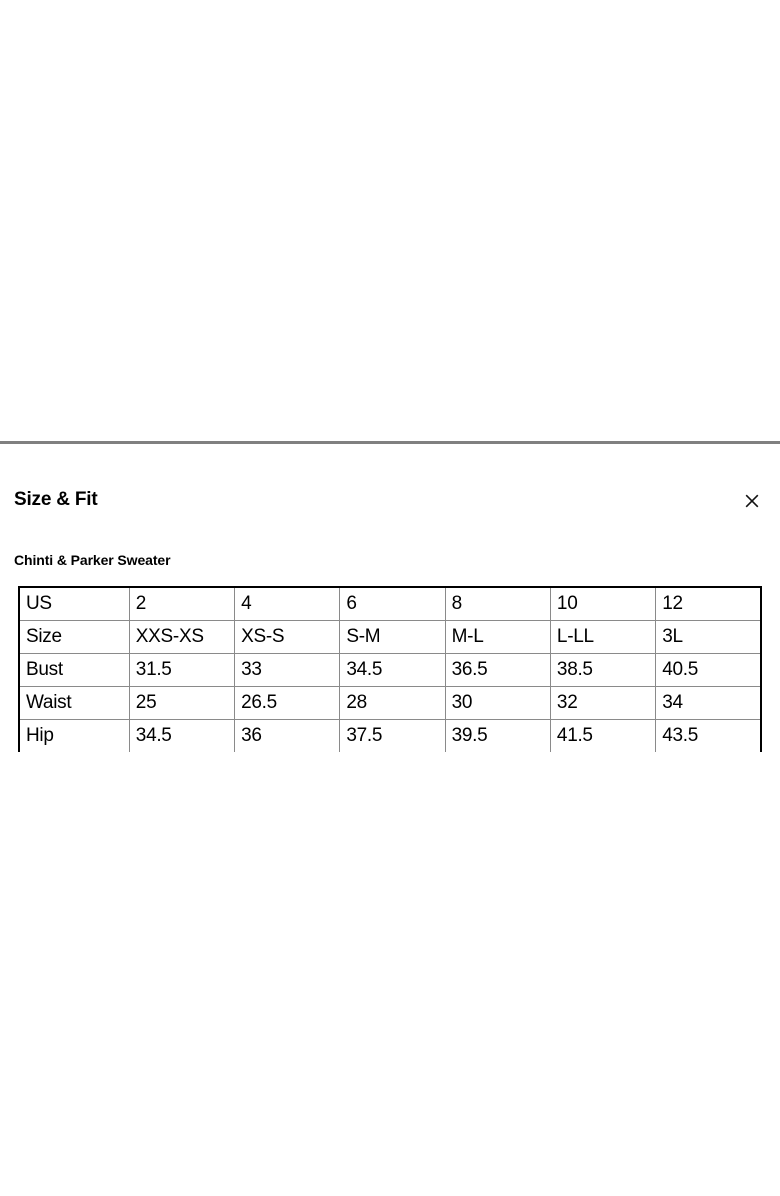 The height and width of the screenshot is (1196, 780). What do you see at coordinates (287, 736) in the screenshot?
I see `table-cell: 36` at bounding box center [287, 736].